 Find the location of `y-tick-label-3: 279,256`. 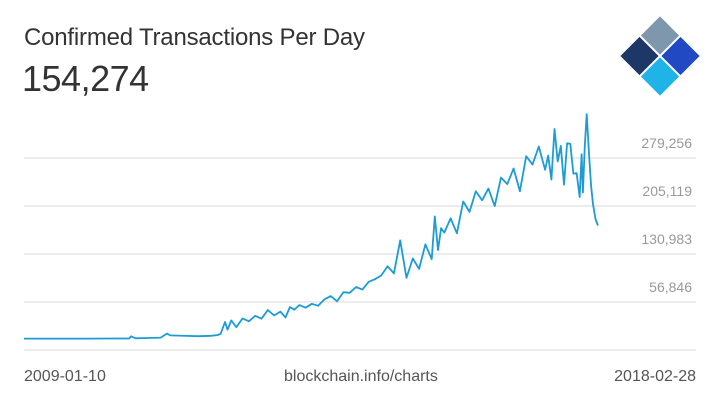

y-tick-label-3: 279,256 is located at coordinates (666, 143).